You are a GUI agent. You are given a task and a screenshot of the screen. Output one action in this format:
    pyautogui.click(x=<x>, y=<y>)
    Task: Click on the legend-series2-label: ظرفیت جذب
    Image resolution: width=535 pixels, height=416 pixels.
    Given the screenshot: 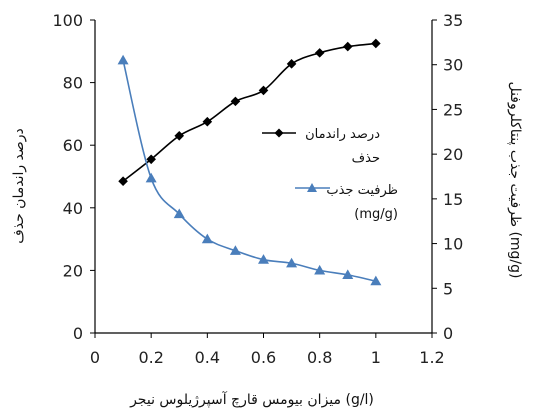 What is the action you would take?
    pyautogui.click(x=362, y=190)
    